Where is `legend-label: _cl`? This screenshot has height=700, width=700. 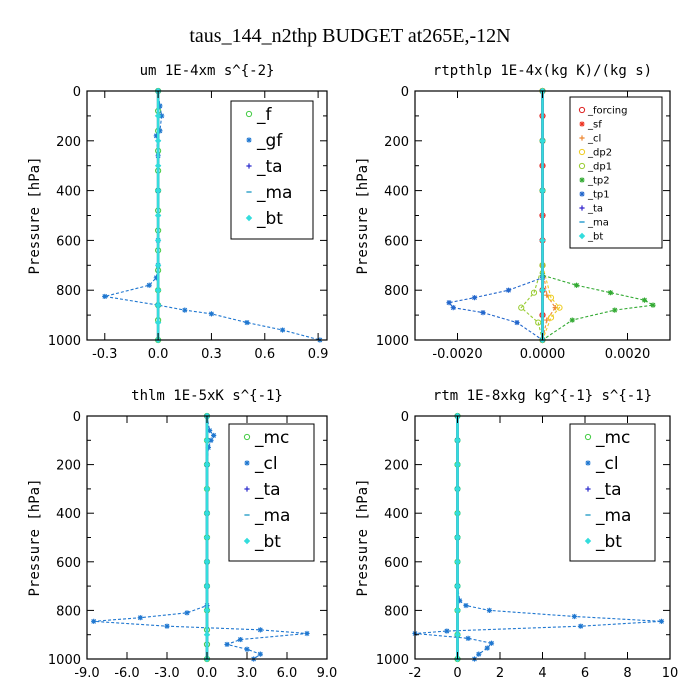
legend-label: _cl is located at coordinates (594, 139).